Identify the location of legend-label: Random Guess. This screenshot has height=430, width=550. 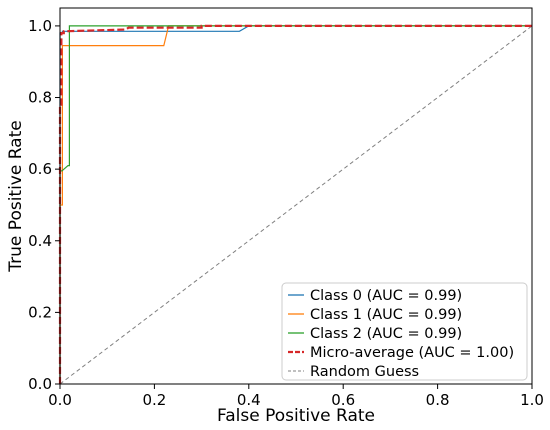
(364, 372).